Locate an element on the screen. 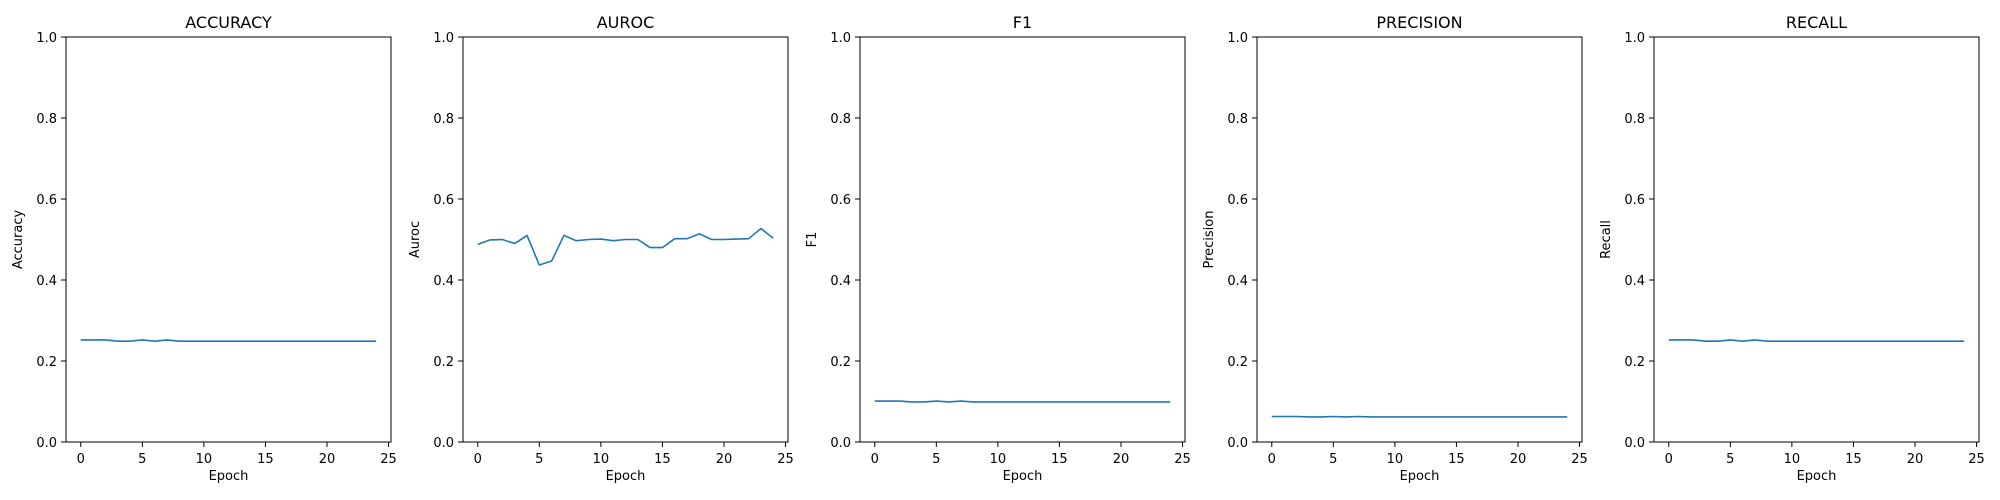  y-axis-label: Auroc is located at coordinates (415, 239).